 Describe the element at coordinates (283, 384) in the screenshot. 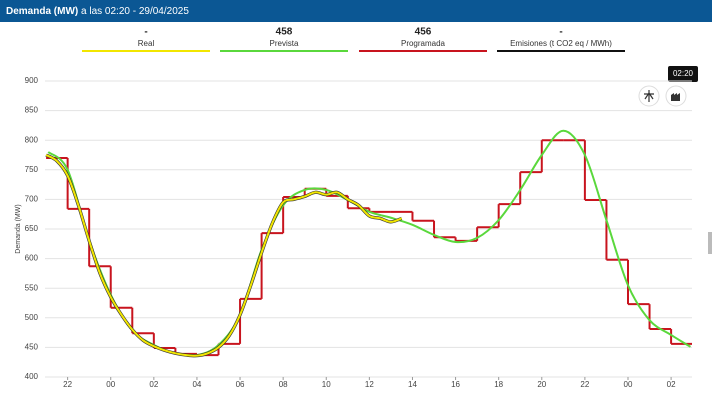

I see `x-tick-label: 08` at that location.